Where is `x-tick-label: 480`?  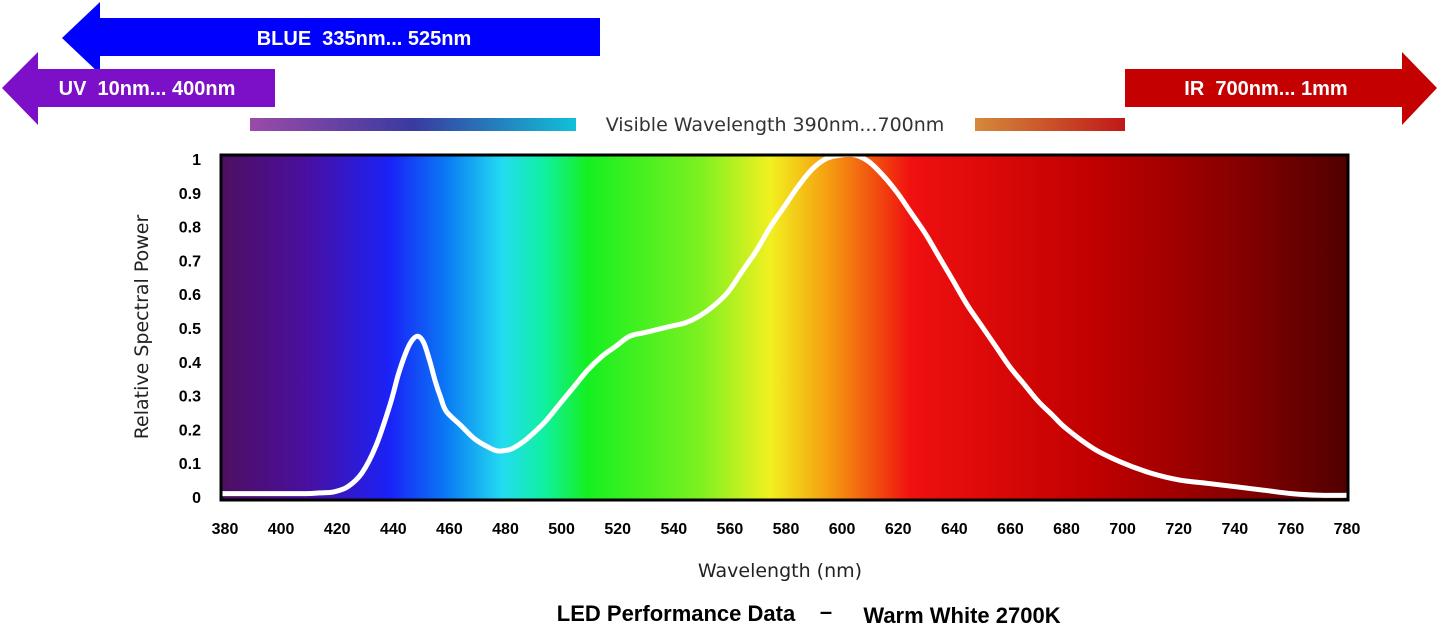 x-tick-label: 480 is located at coordinates (505, 529).